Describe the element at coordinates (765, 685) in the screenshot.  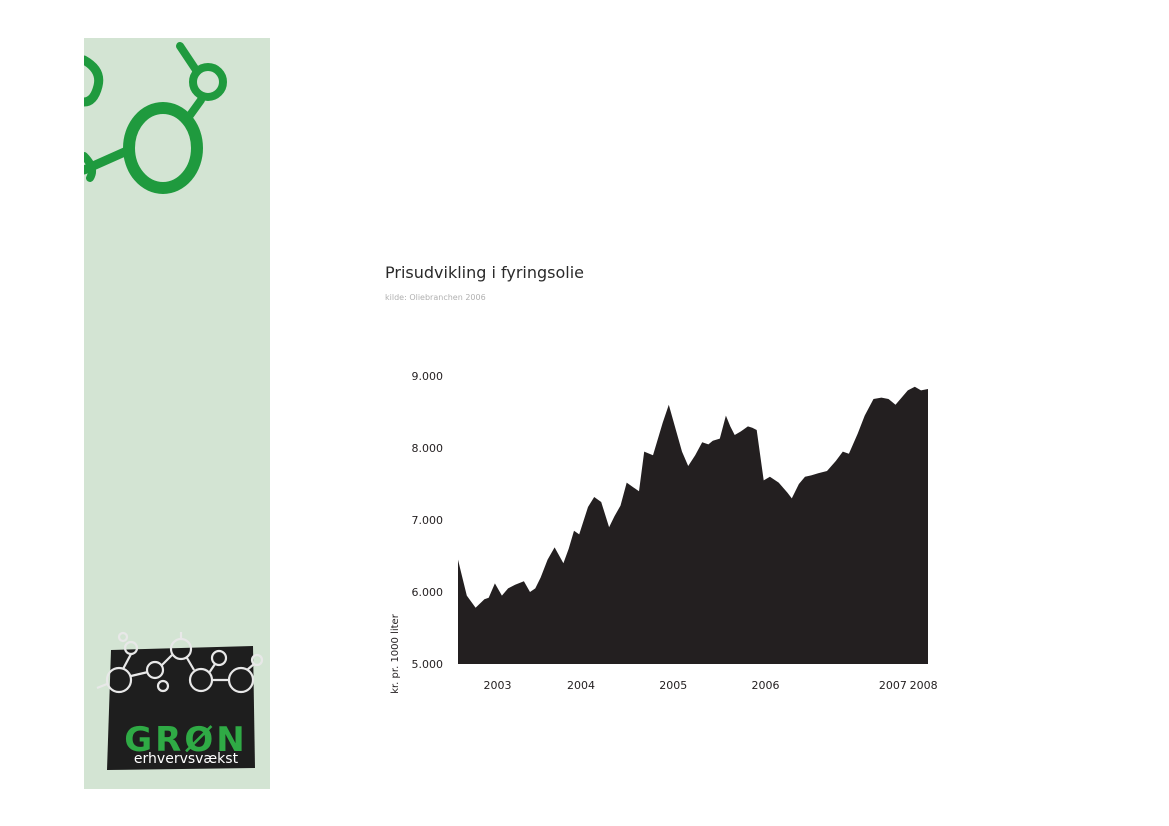
I see `x-tick-label: 2006` at that location.